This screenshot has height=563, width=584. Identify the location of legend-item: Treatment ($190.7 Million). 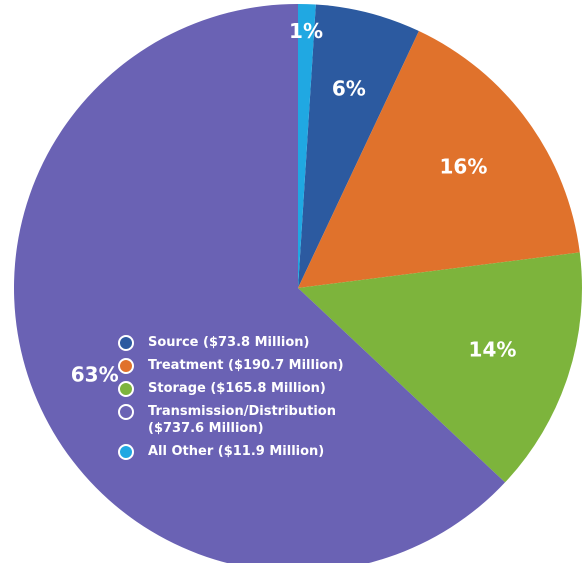
(258, 365).